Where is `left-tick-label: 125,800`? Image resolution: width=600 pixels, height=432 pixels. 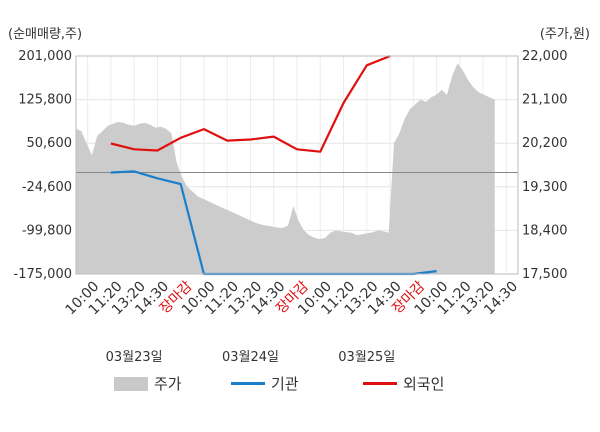 left-tick-label: 125,800 is located at coordinates (45, 100).